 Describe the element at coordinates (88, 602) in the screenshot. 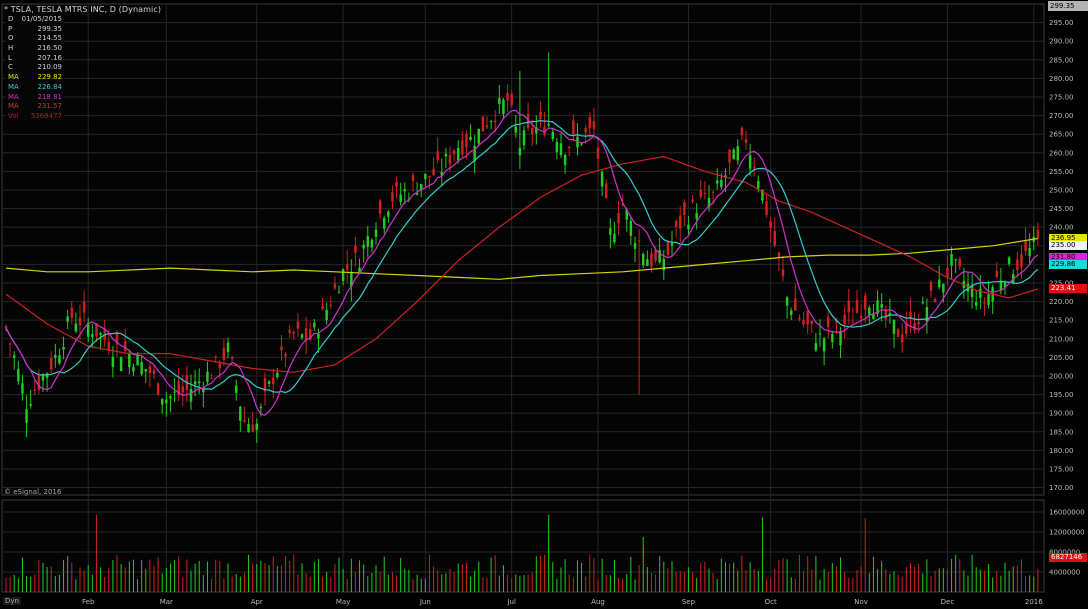

I see `month-label: Feb` at that location.